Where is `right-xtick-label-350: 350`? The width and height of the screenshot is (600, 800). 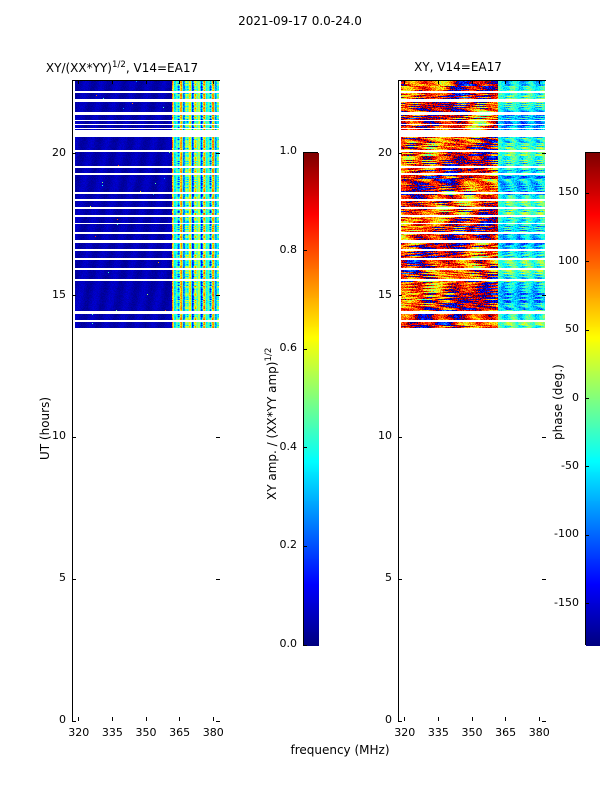 right-xtick-label-350: 350 is located at coordinates (472, 732).